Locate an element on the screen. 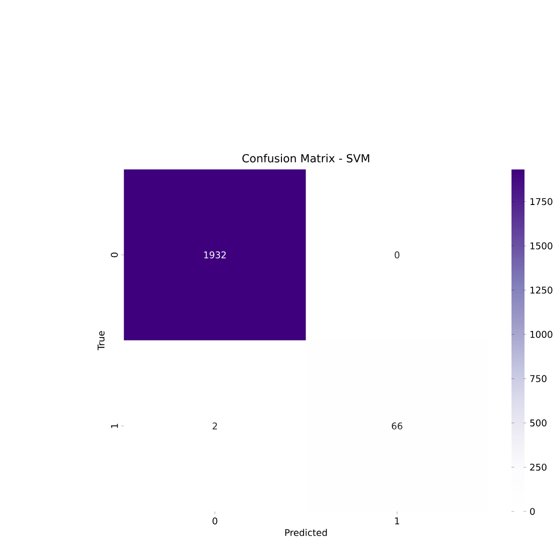  data-label: 2 is located at coordinates (214, 426).